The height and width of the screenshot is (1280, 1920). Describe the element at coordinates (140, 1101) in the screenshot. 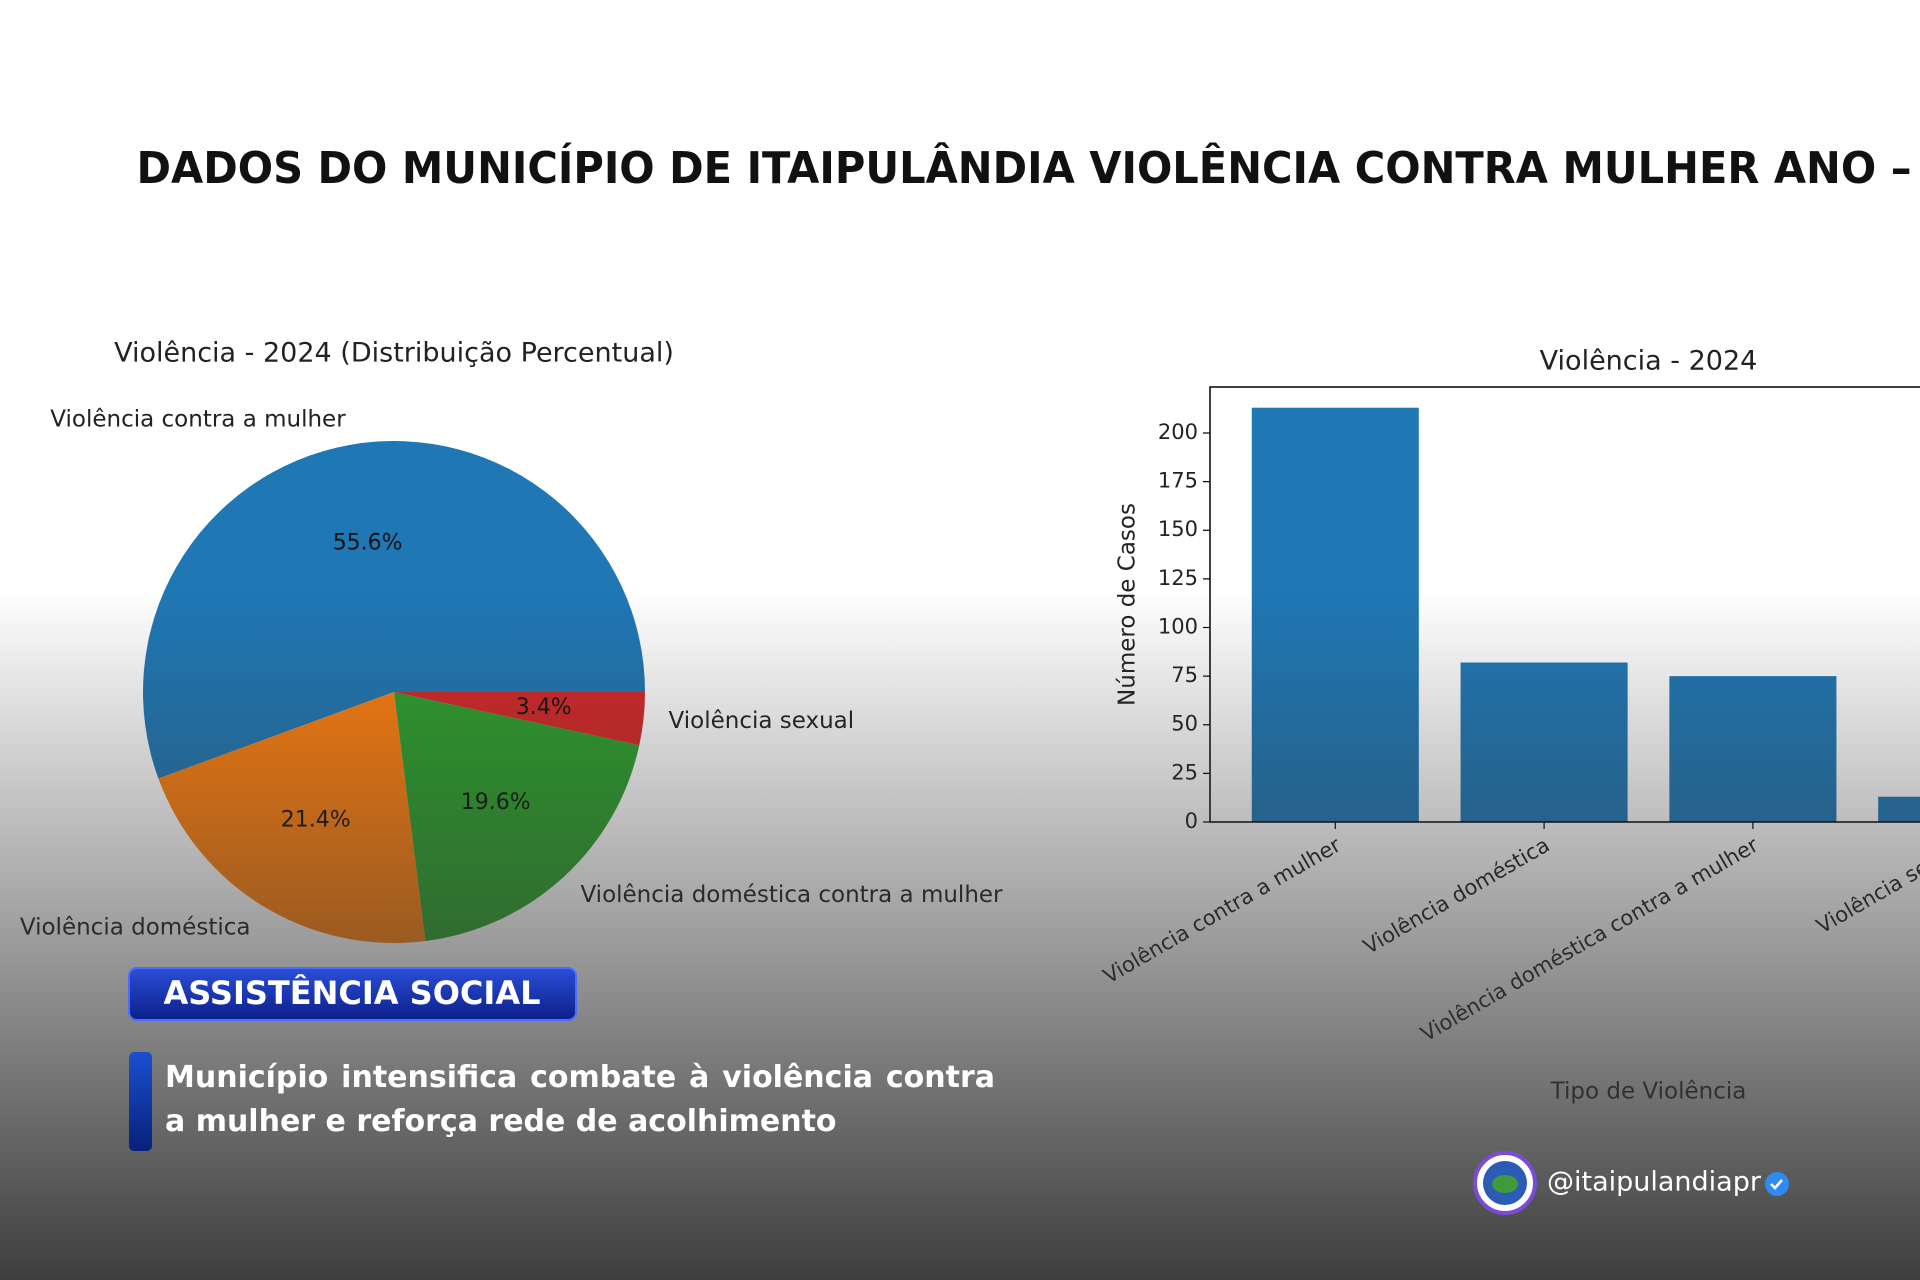

I see `headline-bar` at that location.